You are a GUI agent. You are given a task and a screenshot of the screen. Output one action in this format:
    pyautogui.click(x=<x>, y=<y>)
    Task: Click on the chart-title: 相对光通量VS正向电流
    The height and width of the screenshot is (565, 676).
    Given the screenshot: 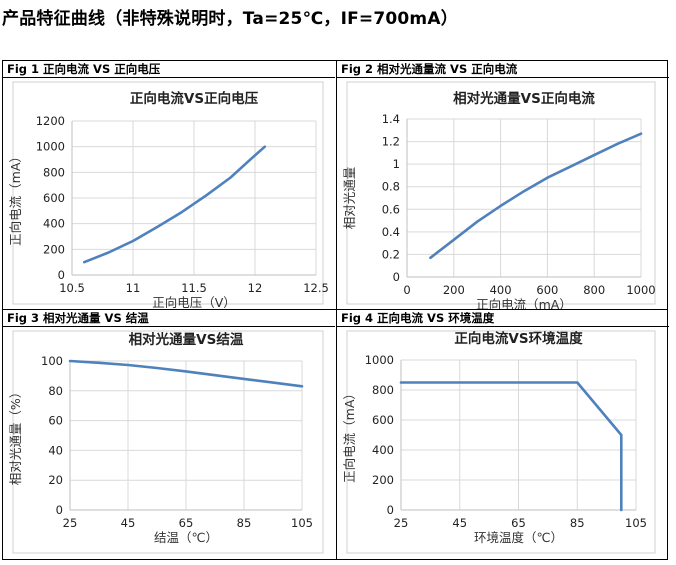 What is the action you would take?
    pyautogui.click(x=524, y=98)
    